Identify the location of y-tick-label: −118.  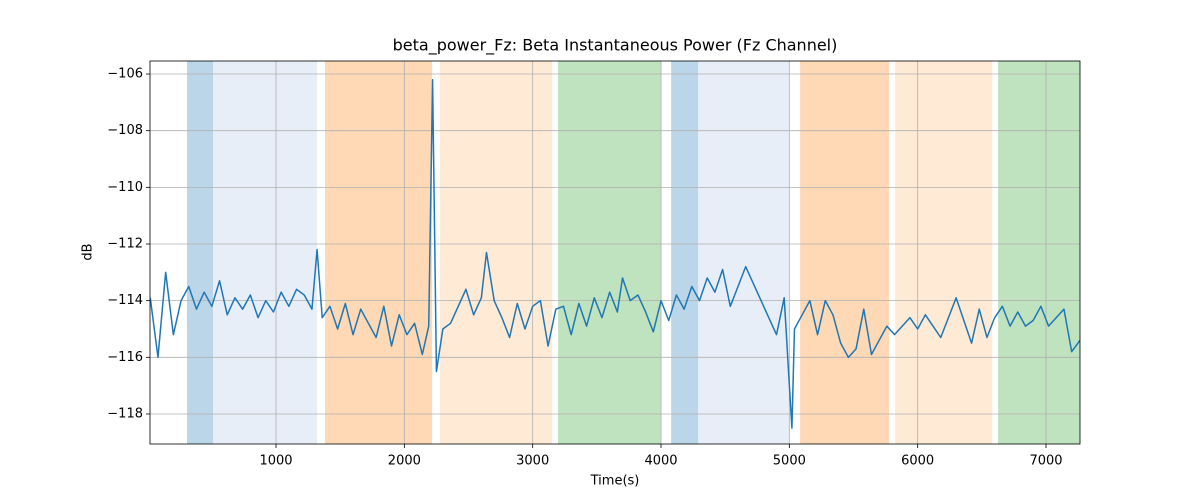
(125, 413).